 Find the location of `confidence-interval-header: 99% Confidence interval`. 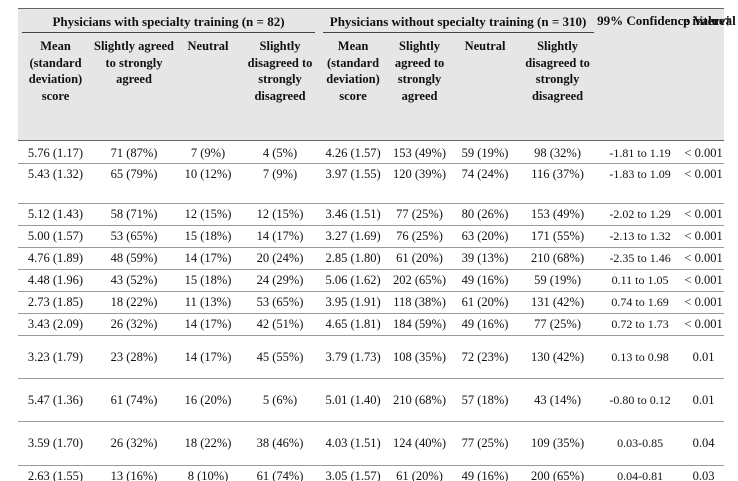

confidence-interval-header: 99% Confidence interval is located at coordinates (666, 74).